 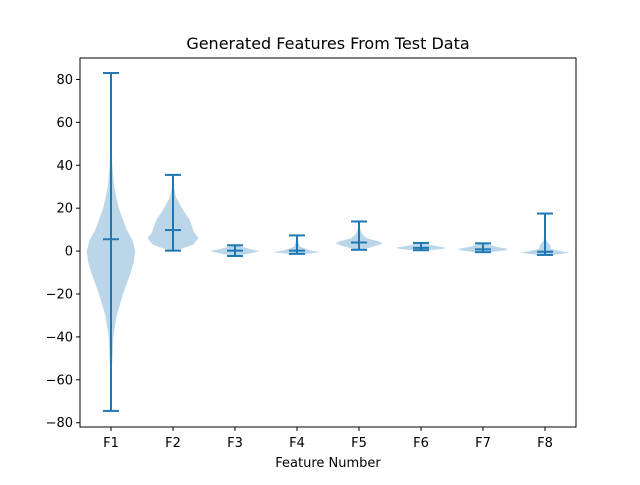 What do you see at coordinates (359, 235) in the screenshot?
I see `violin-f5` at bounding box center [359, 235].